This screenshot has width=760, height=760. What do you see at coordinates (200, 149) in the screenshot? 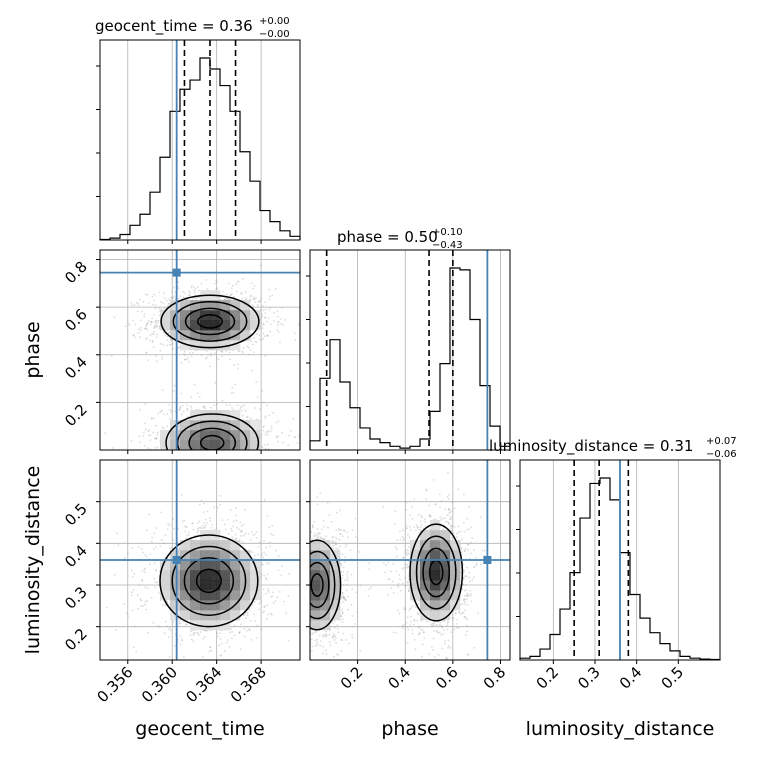
I see `histogram-steps` at bounding box center [200, 149].